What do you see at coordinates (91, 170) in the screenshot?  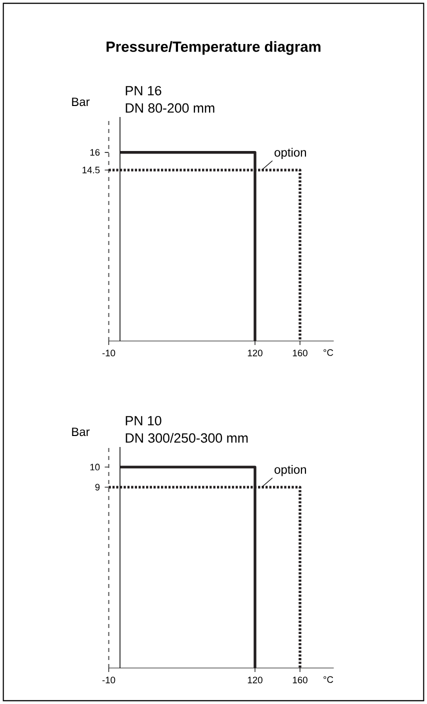 I see `y-tick-label: 14.5` at bounding box center [91, 170].